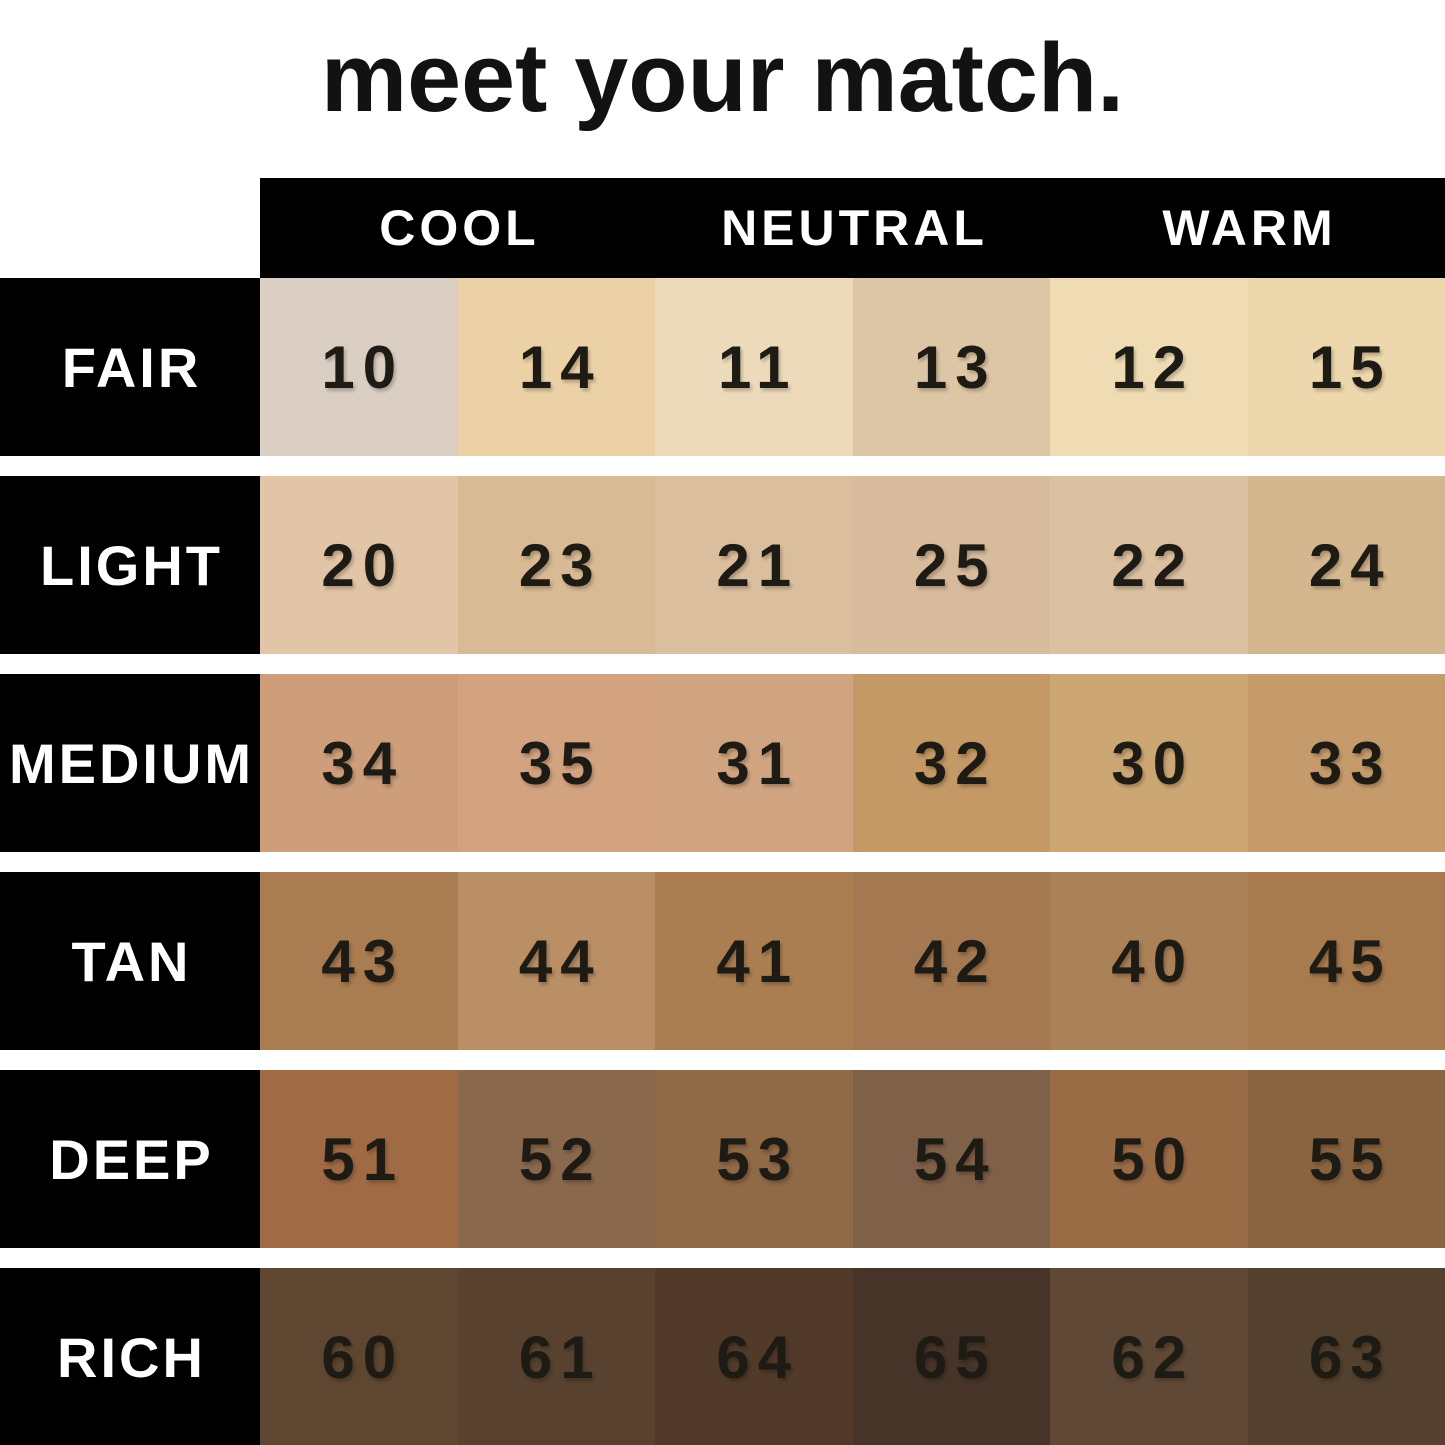 The height and width of the screenshot is (1445, 1445). Describe the element at coordinates (951, 1356) in the screenshot. I see `shade-swatch: 65` at that location.